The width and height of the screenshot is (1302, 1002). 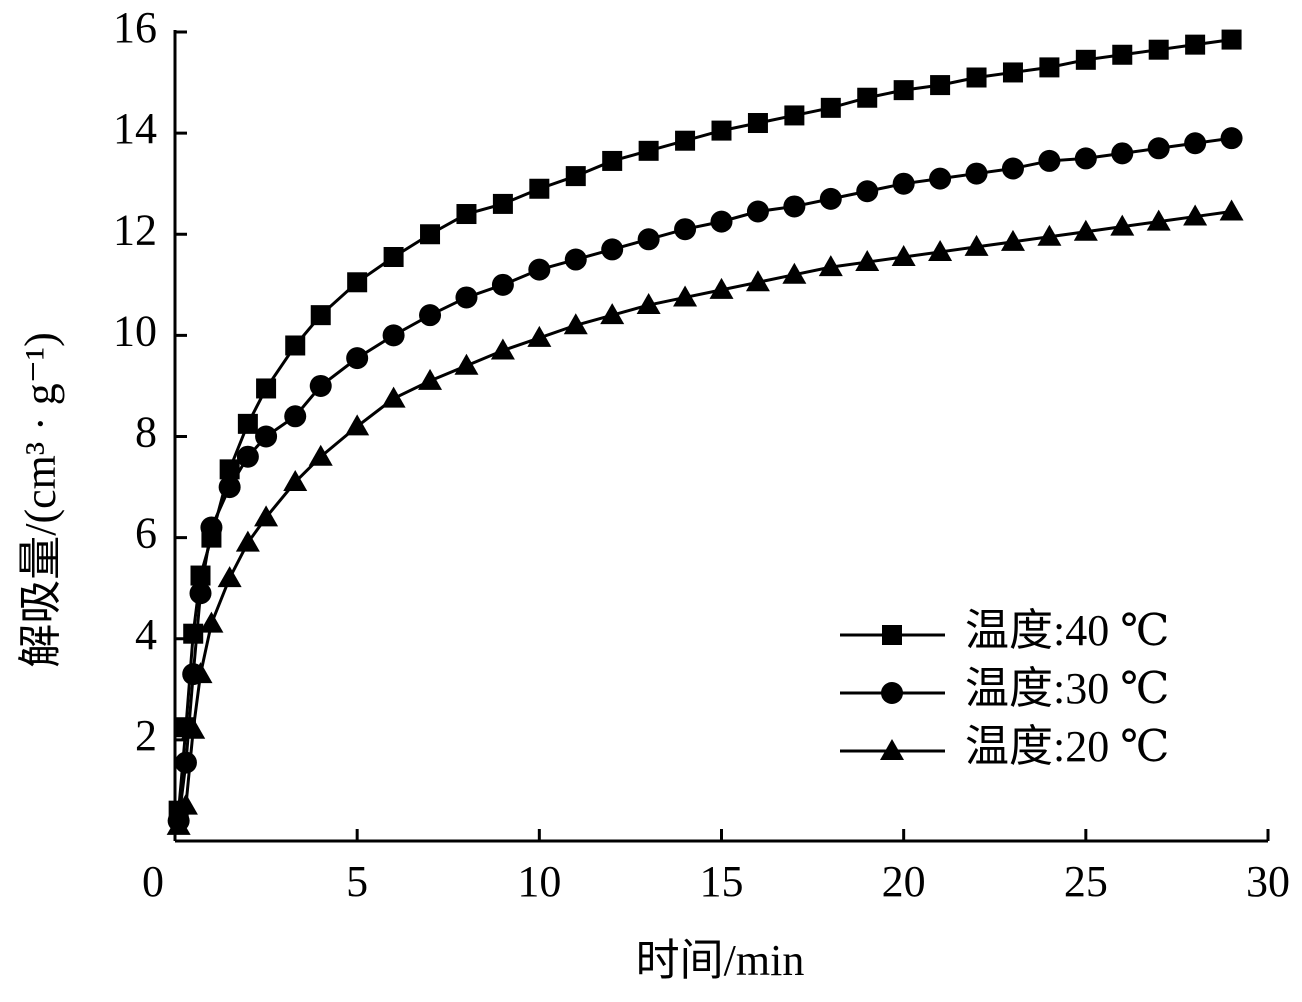 I want to click on legend-label: 温度:30 ℃, so click(x=1067, y=688).